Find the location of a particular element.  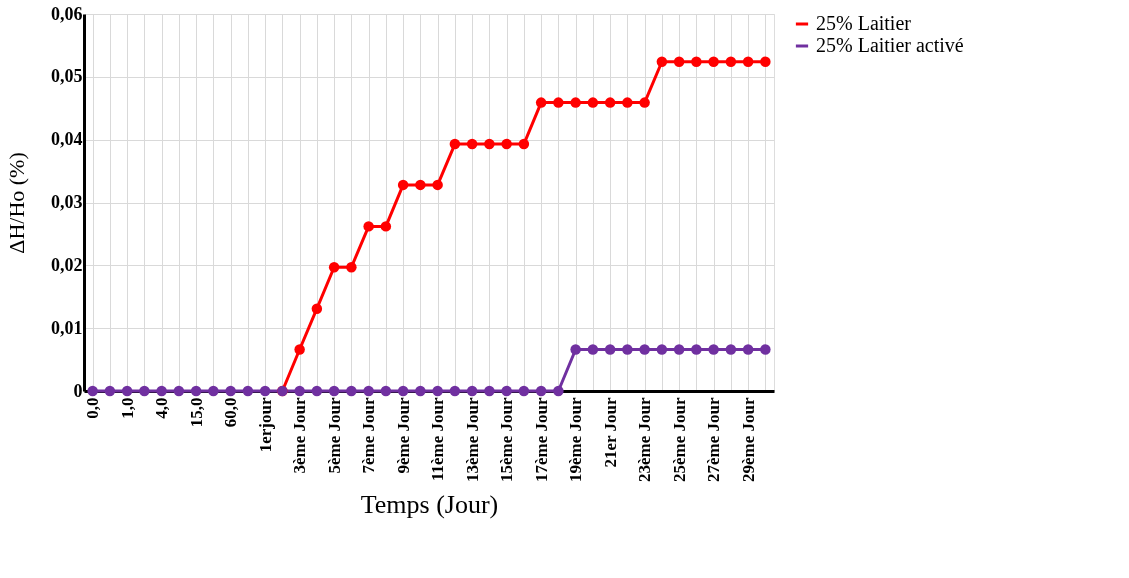

x-axis-title: Temps (Jour) is located at coordinates (429, 504).